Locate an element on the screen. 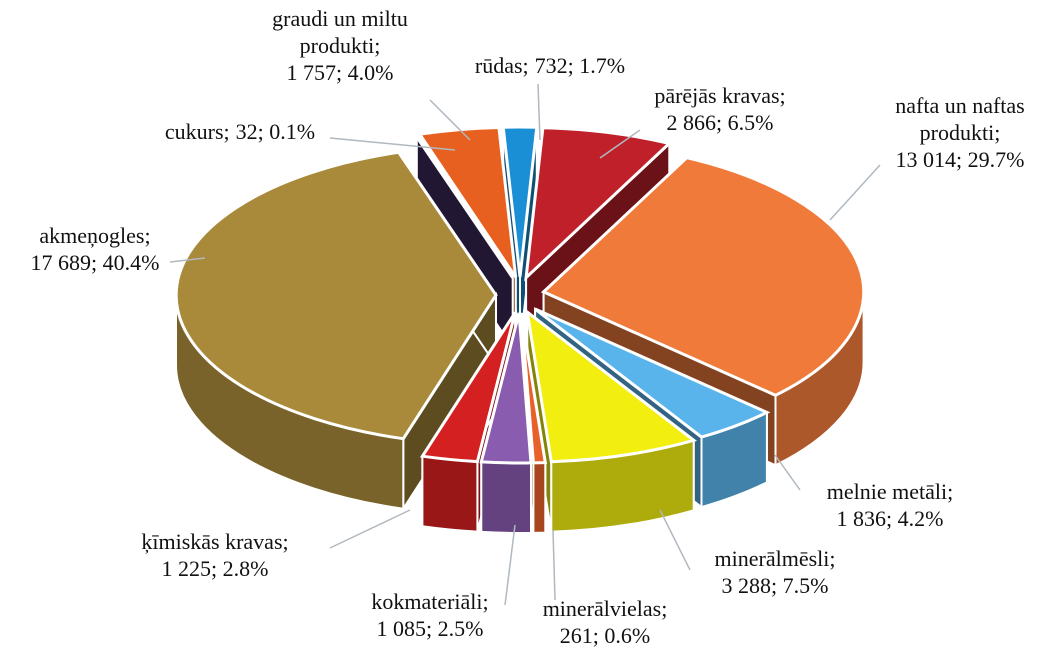 The height and width of the screenshot is (651, 1061). value-label: 1 836; 4.2% is located at coordinates (890, 518).